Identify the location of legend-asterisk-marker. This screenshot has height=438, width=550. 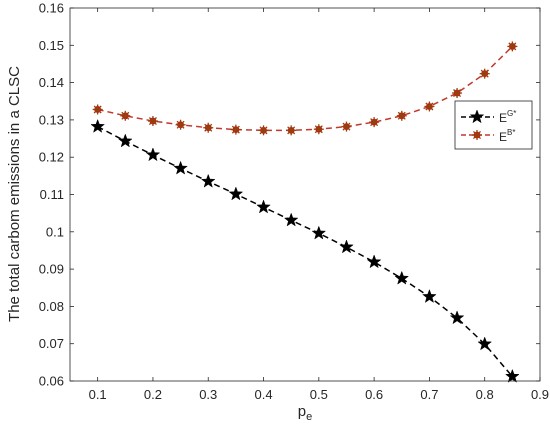
(477, 135).